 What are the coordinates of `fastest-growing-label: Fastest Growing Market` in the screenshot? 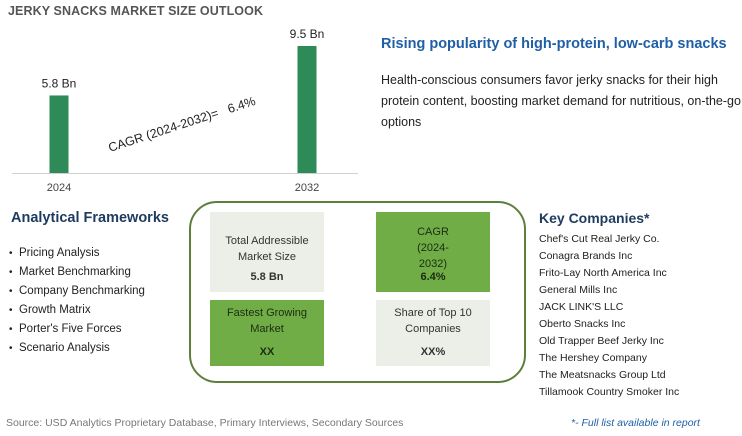 It's located at (267, 321).